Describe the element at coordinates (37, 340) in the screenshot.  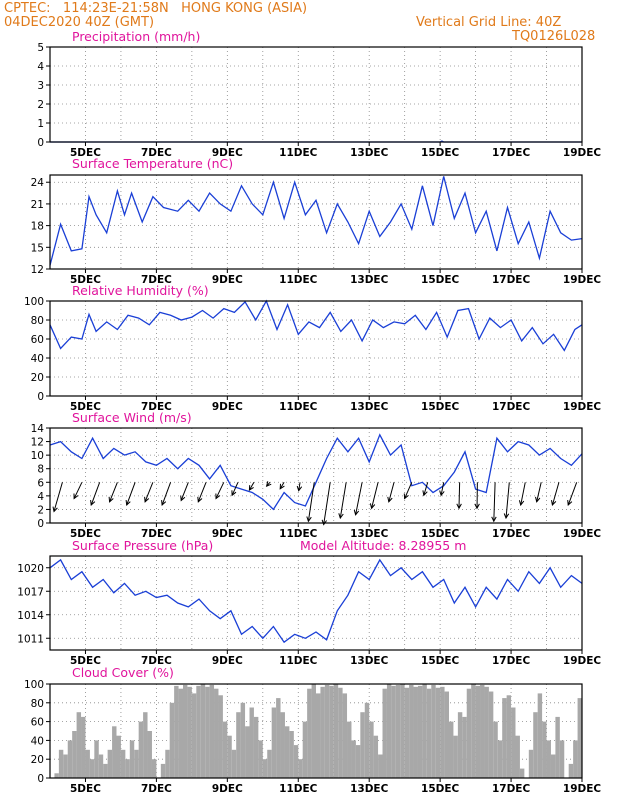
I see `rh-ytick-label: 60` at that location.